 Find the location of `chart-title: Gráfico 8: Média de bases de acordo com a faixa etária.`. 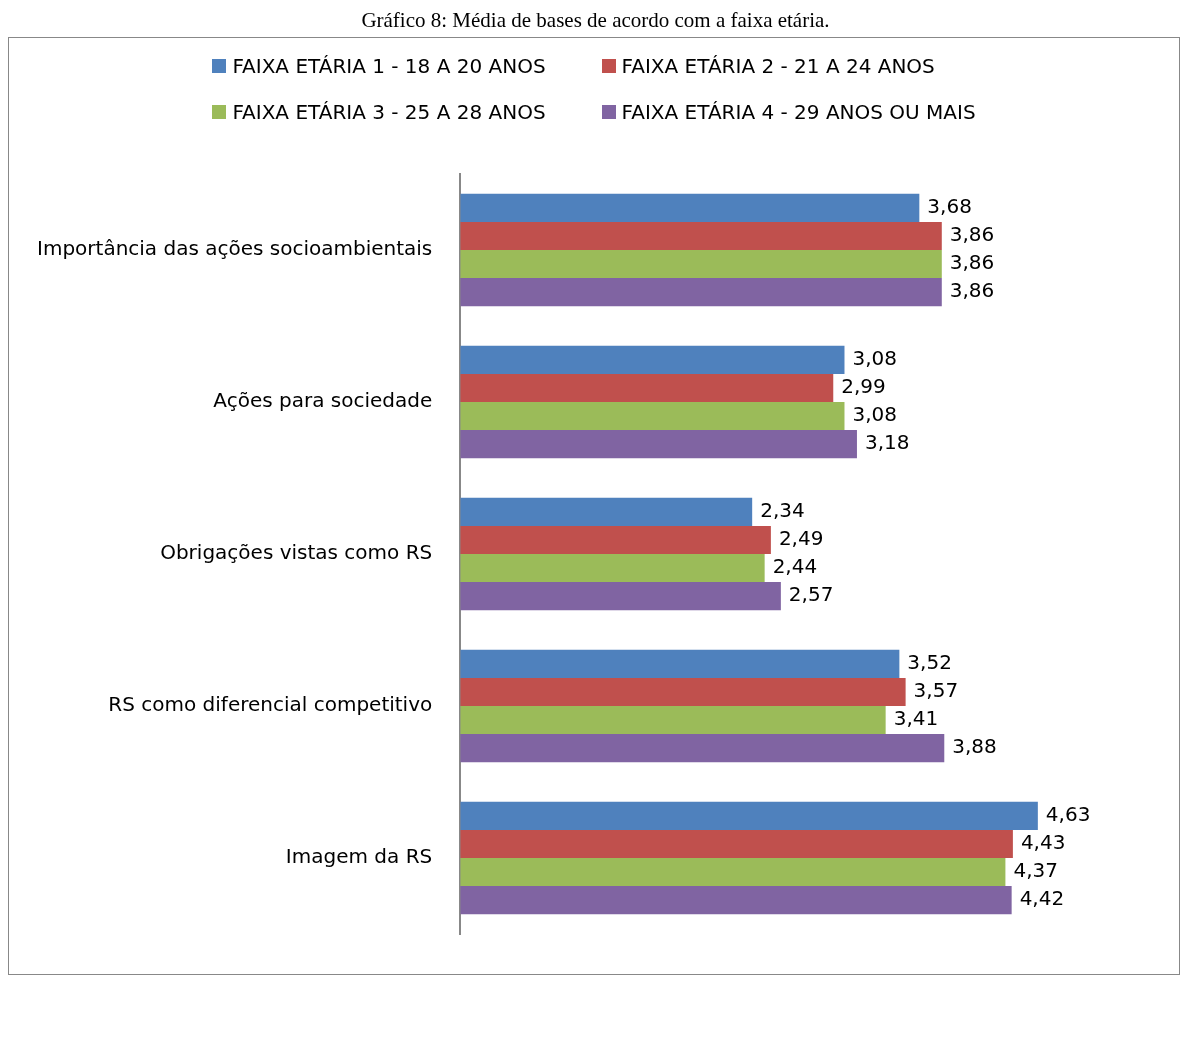

chart-title: Gráfico 8: Média de bases de acordo com a faixa etária. is located at coordinates (595, 20).